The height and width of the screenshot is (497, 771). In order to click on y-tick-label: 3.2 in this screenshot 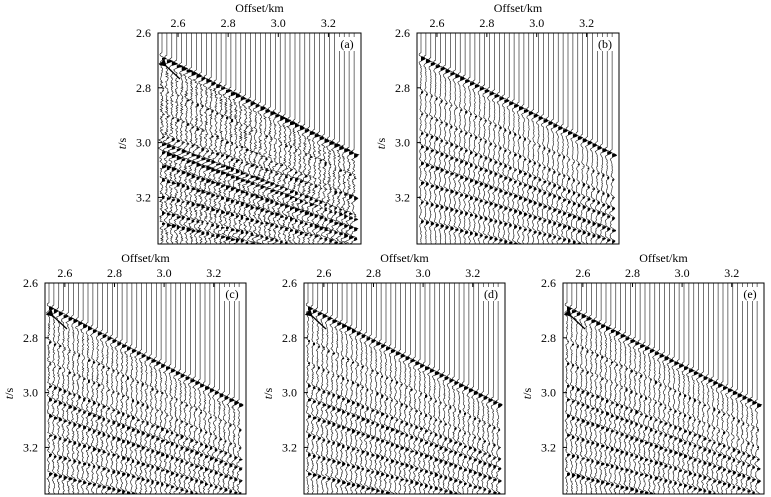, I will do `click(289, 447)`.